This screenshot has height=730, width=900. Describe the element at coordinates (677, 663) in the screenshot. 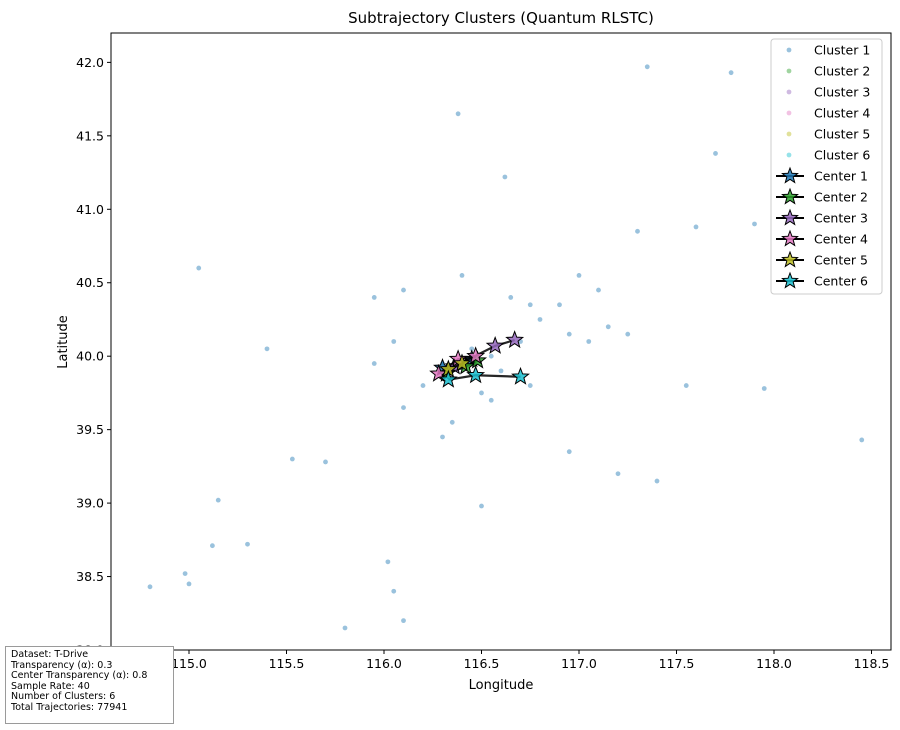

I see `x-tick-label: 117.5` at that location.